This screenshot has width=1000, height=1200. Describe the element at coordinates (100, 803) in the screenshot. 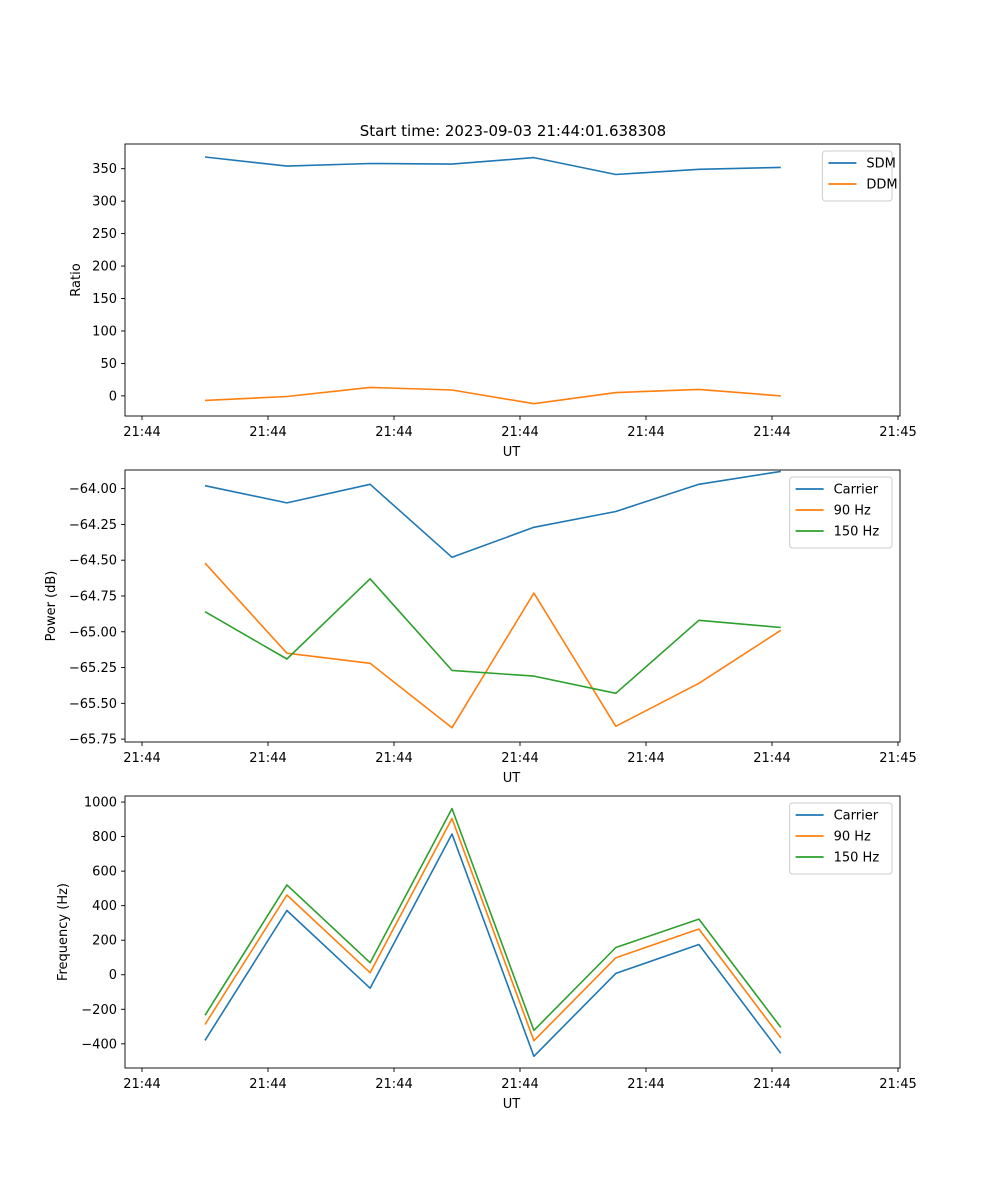

I see `y-tick-label: 1000` at that location.